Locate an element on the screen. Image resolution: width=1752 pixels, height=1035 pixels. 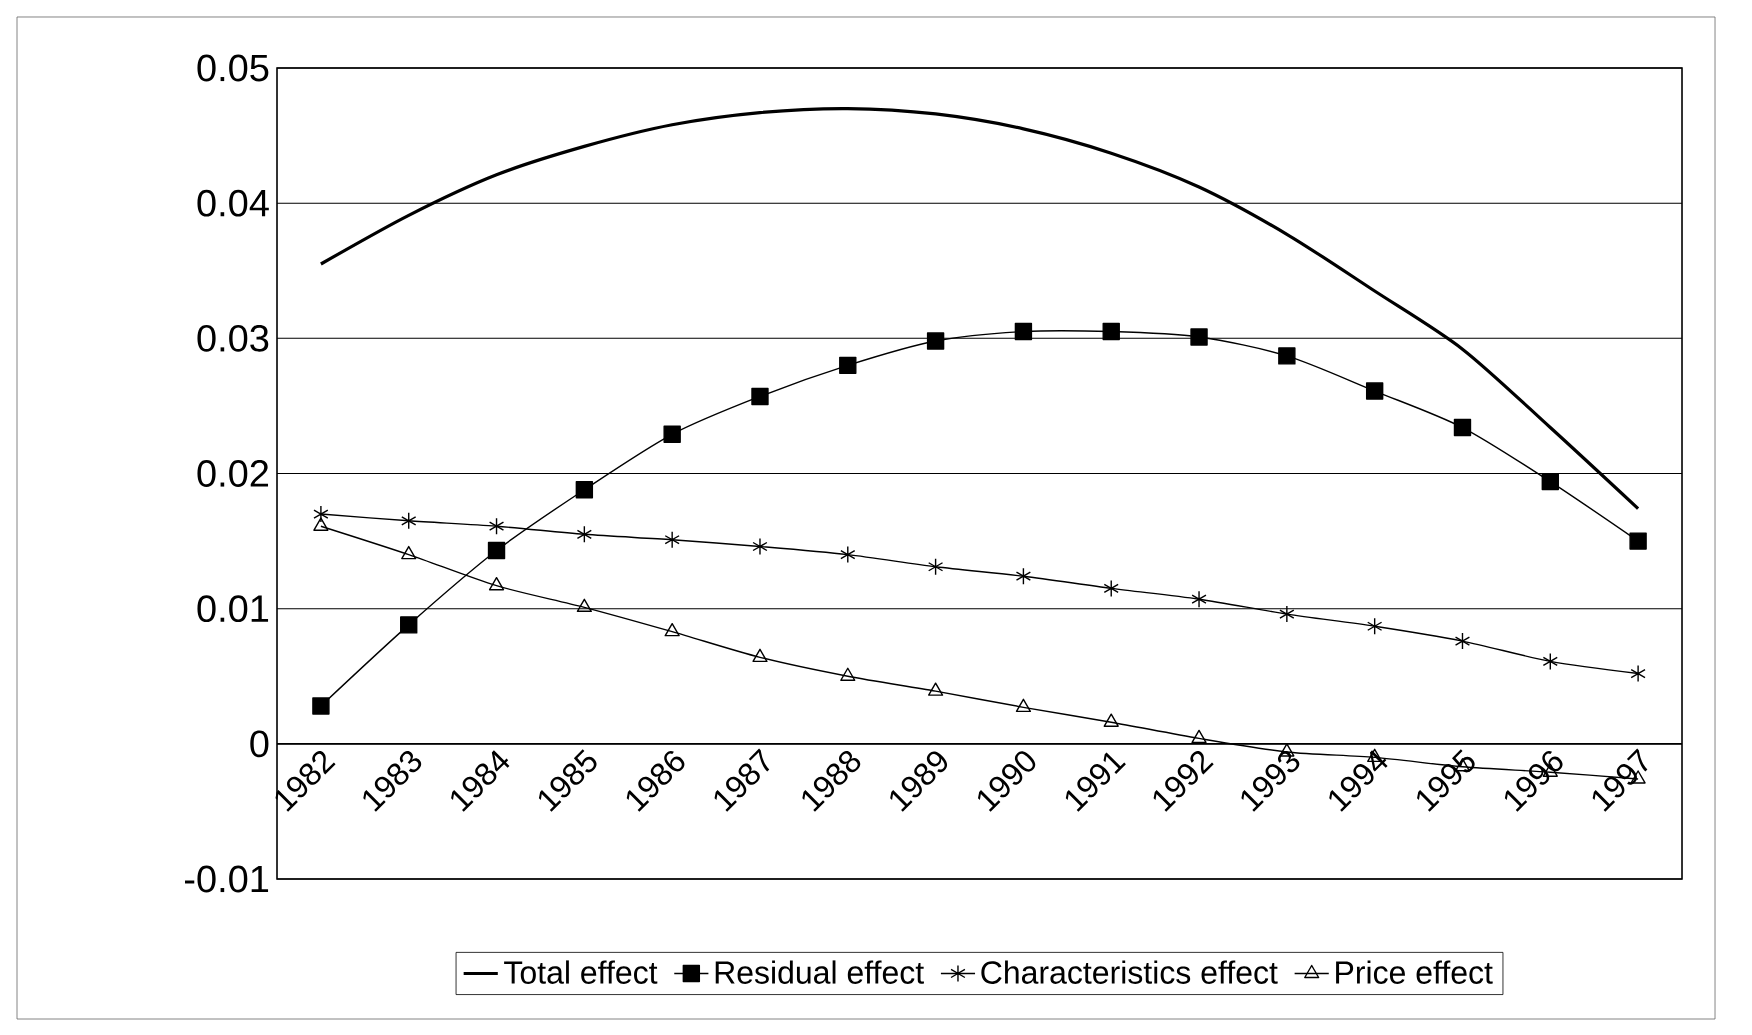
y-tick-label: 0.04 is located at coordinates (233, 203).